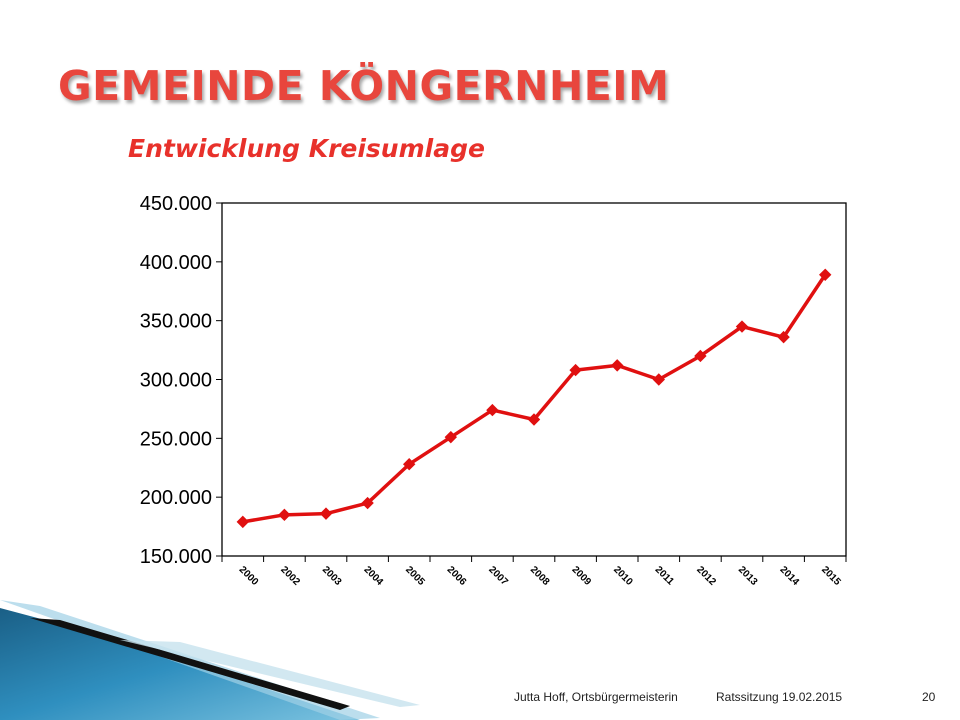 This screenshot has width=960, height=720. What do you see at coordinates (176, 439) in the screenshot?
I see `y-tick-label: 250.000` at bounding box center [176, 439].